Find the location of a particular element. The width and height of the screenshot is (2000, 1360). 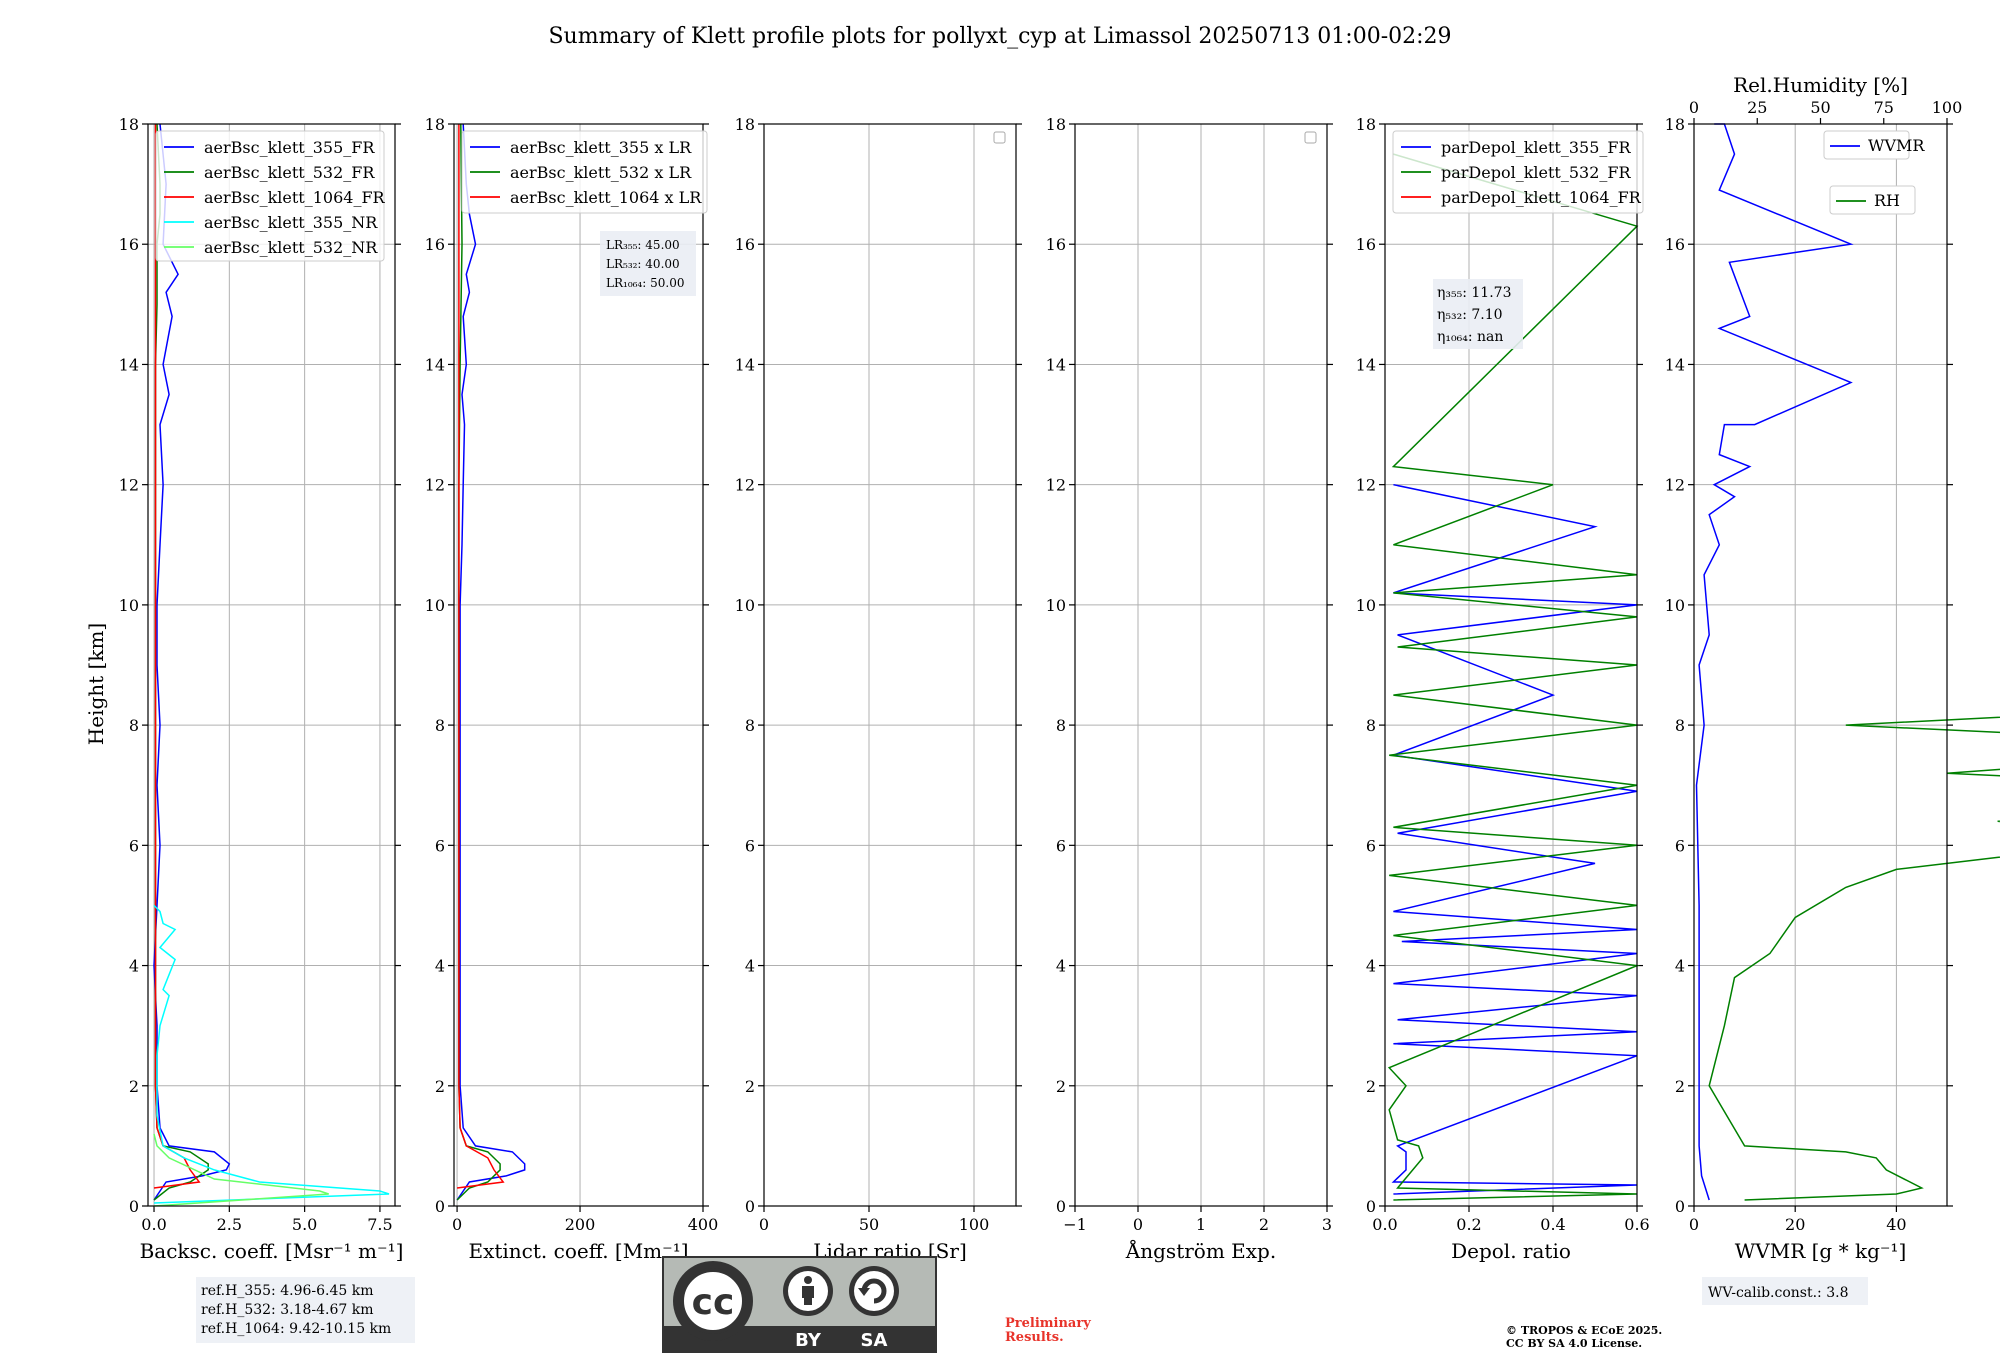

top-x-tick-label: 75 is located at coordinates (1884, 107).